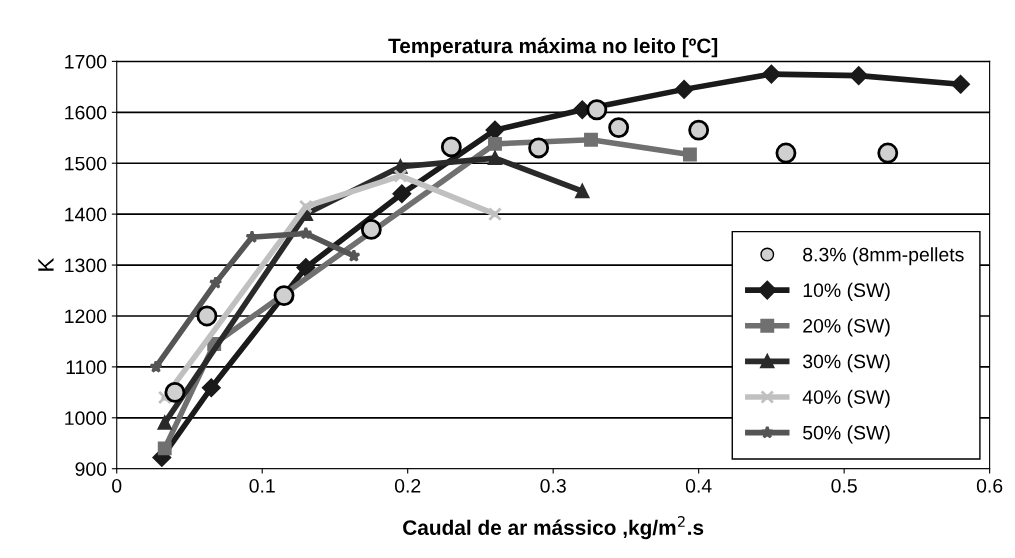  What do you see at coordinates (407, 485) in the screenshot?
I see `x-tick-label: 0.2` at bounding box center [407, 485].